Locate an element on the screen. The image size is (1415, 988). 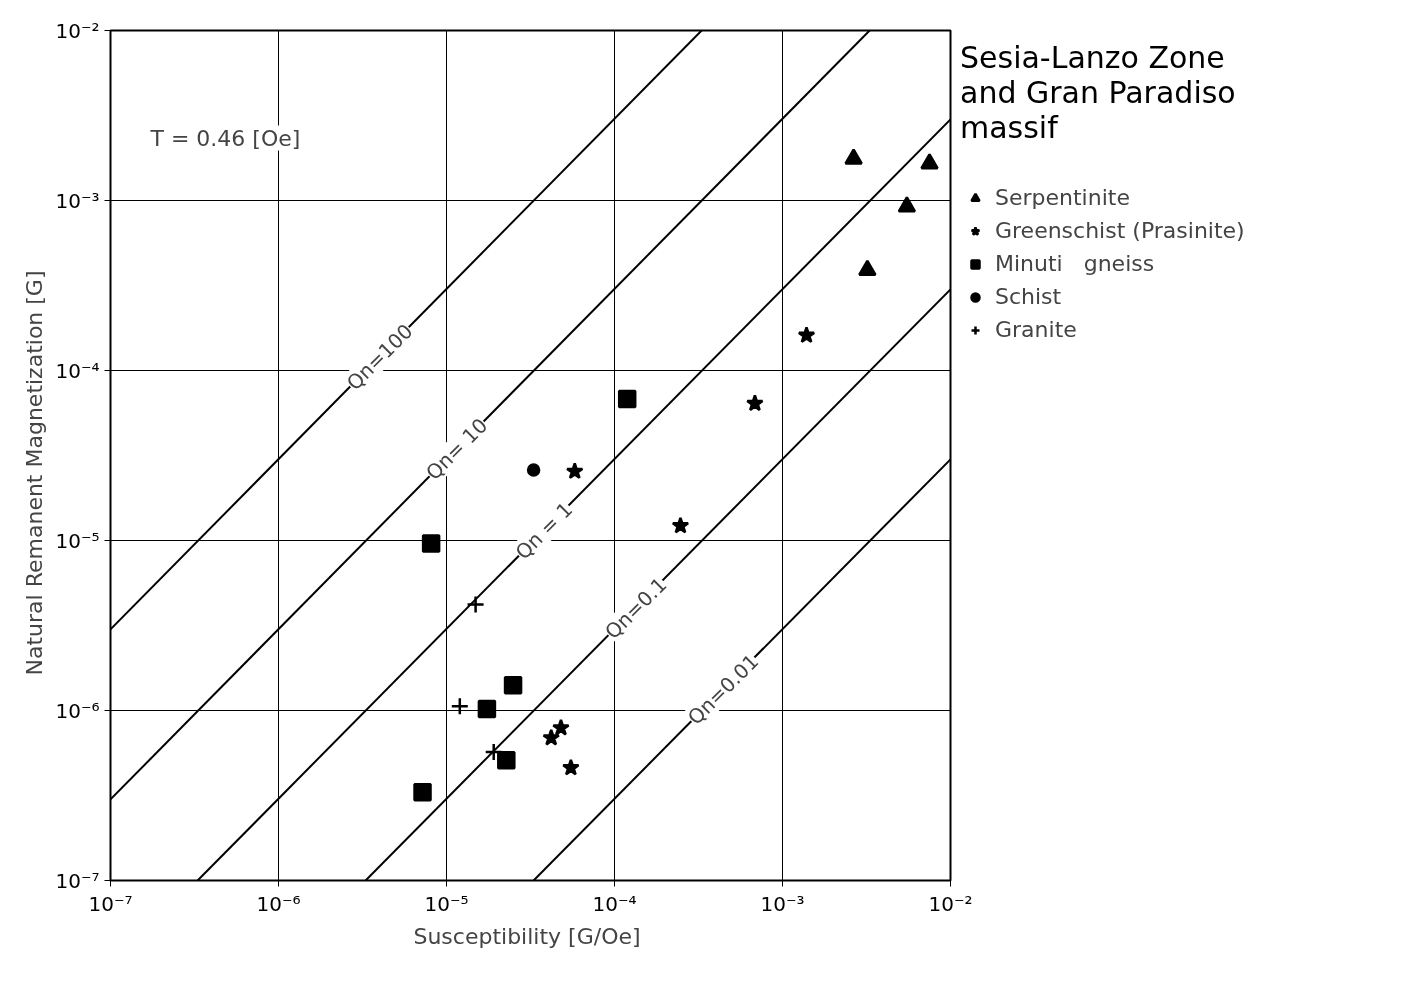
y-tick-label: 10⁻⁵ is located at coordinates (77, 540).